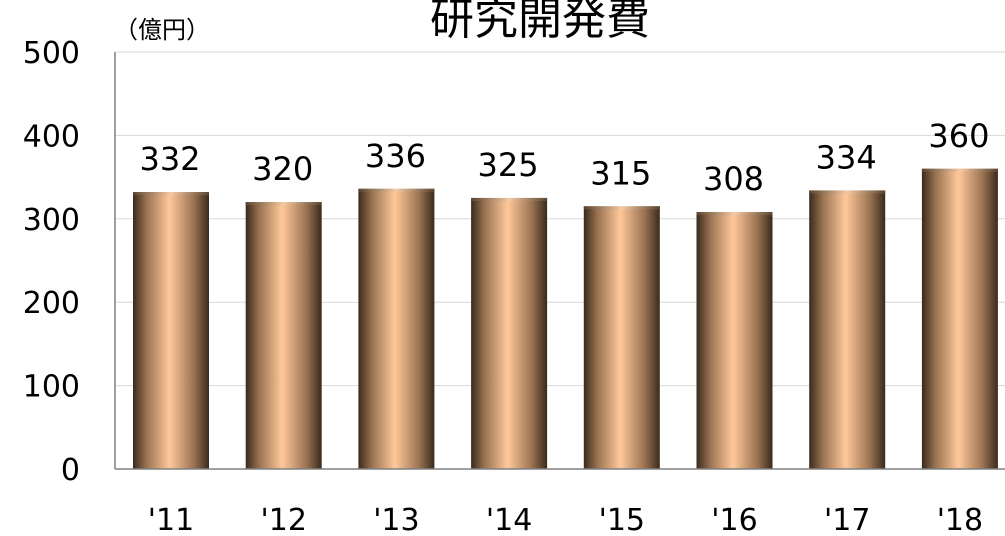 Image resolution: width=1005 pixels, height=536 pixels. I want to click on data-label: 360, so click(958, 136).